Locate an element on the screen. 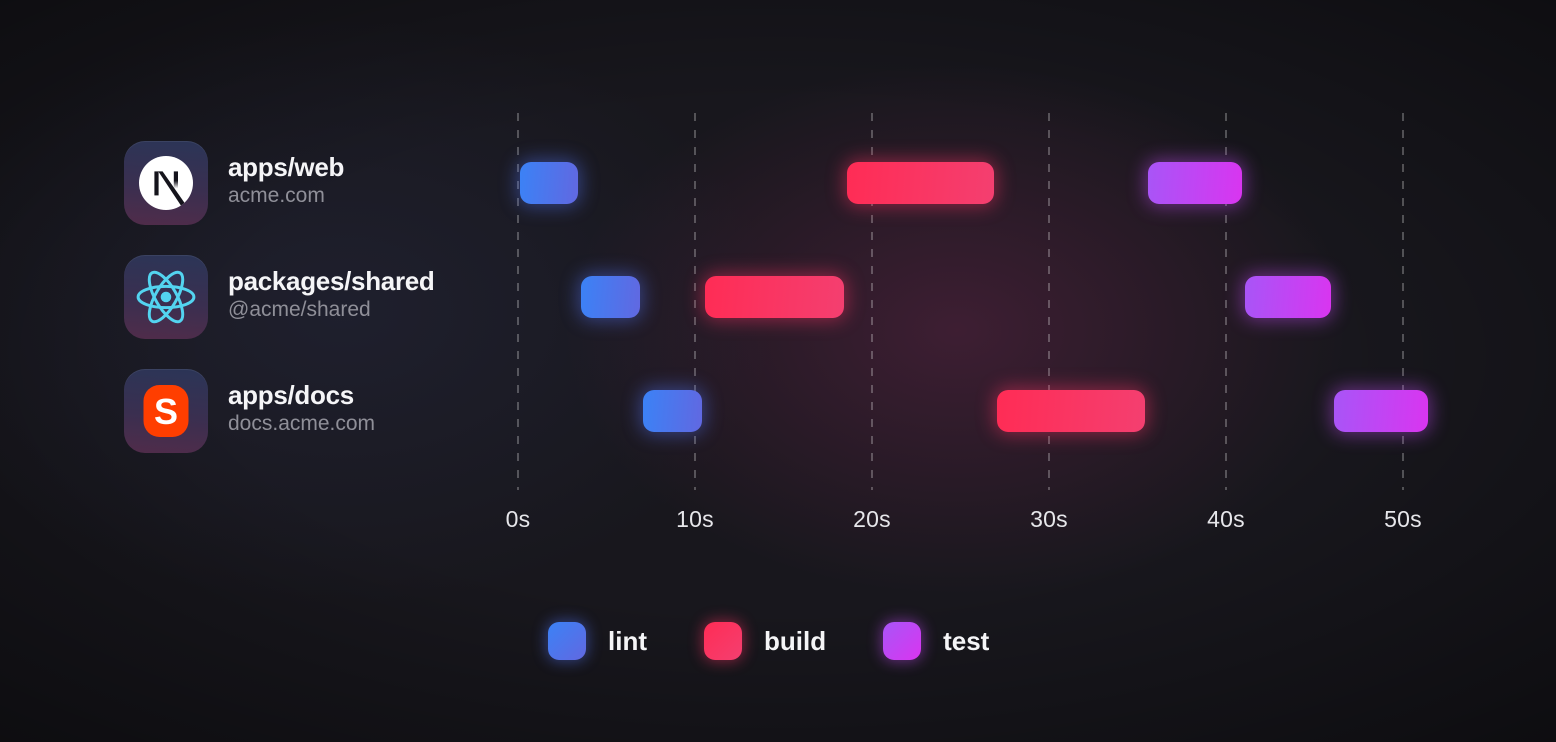 This screenshot has width=1556, height=742. gridline-20s is located at coordinates (872, 301).